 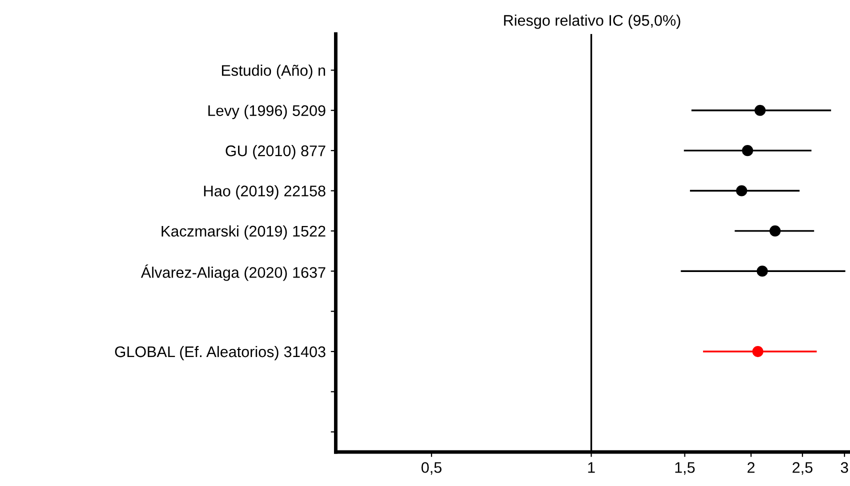 What do you see at coordinates (751, 467) in the screenshot?
I see `x-tick-label: 2` at bounding box center [751, 467].